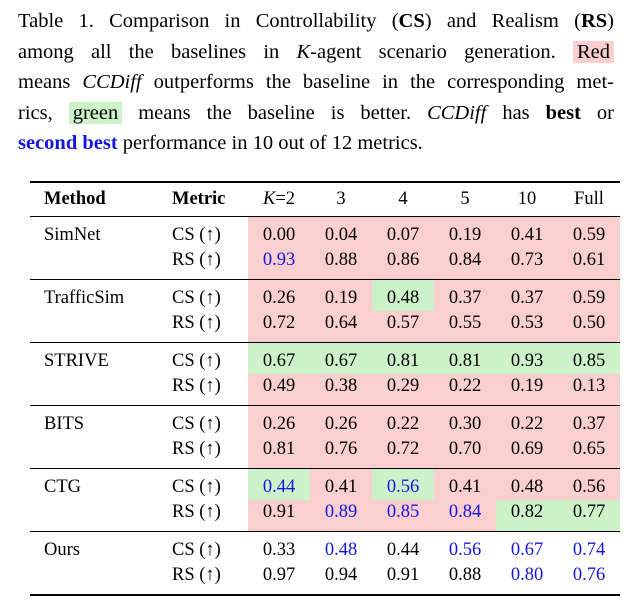 This screenshot has width=628, height=601. I want to click on table-row: RS (↑) 0.49 0.38 0.29 0.22 0.19 0.13, so click(325, 390).